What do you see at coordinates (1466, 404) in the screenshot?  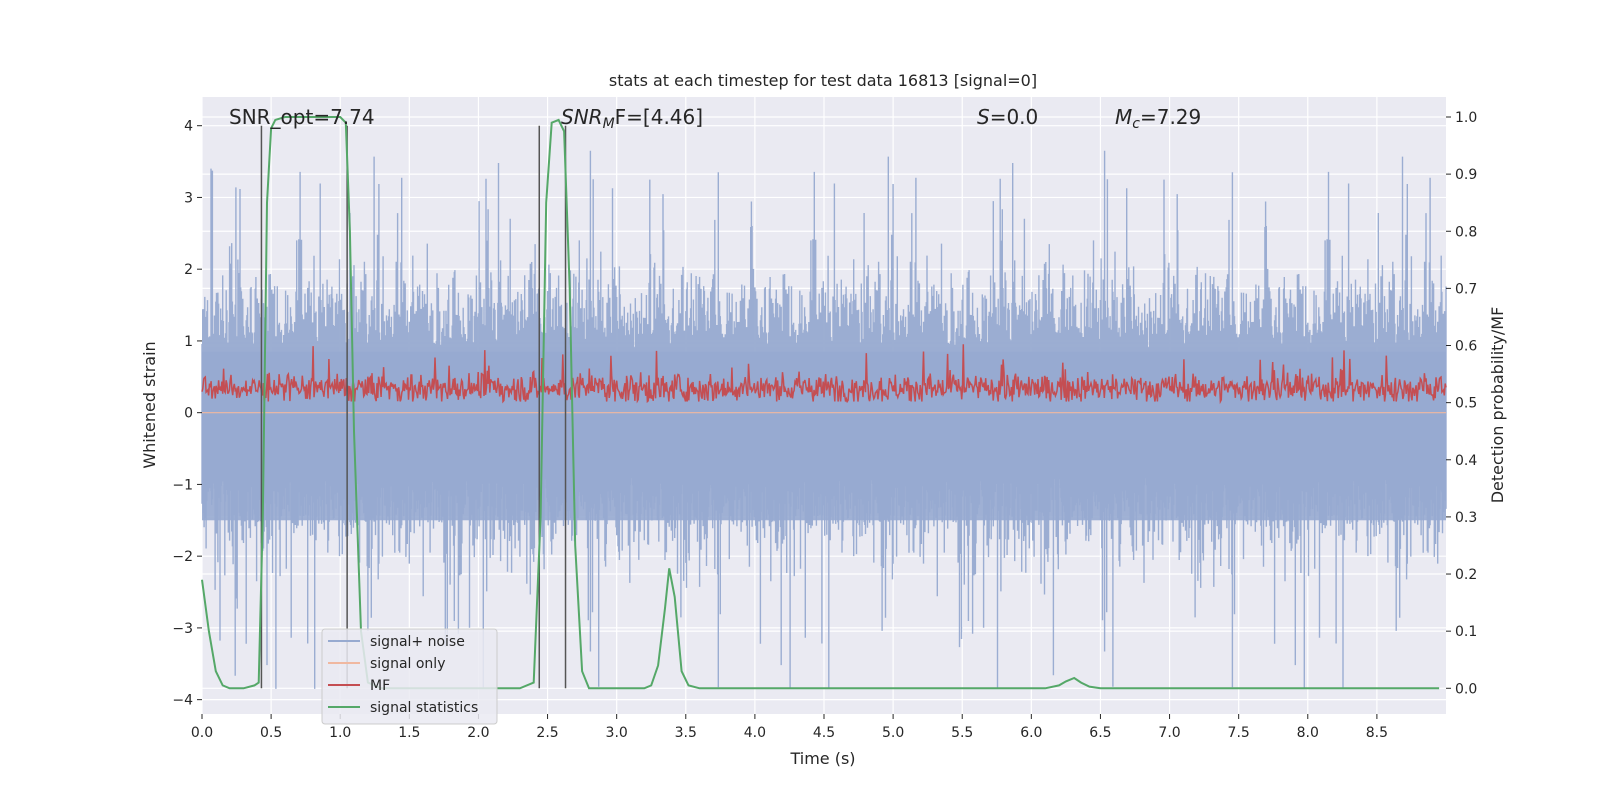 I see `y2-tick-label: 0.5` at bounding box center [1466, 404].